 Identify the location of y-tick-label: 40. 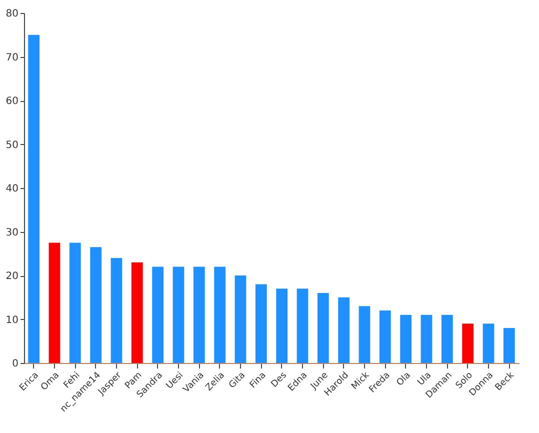
(12, 189).